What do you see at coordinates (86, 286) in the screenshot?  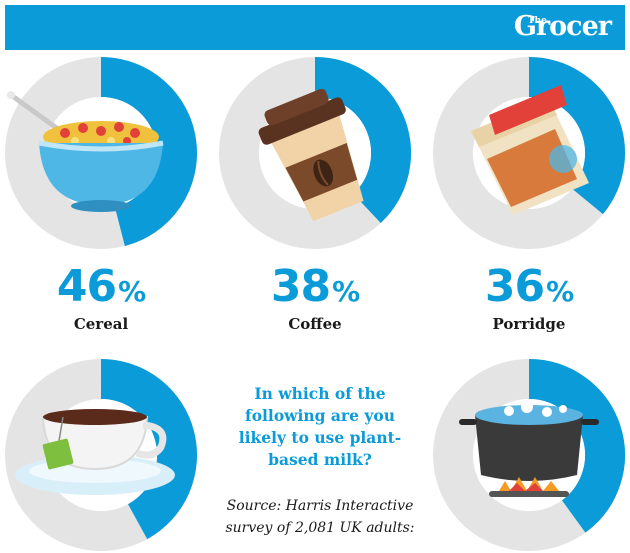 I see `pct-value: 46` at bounding box center [86, 286].